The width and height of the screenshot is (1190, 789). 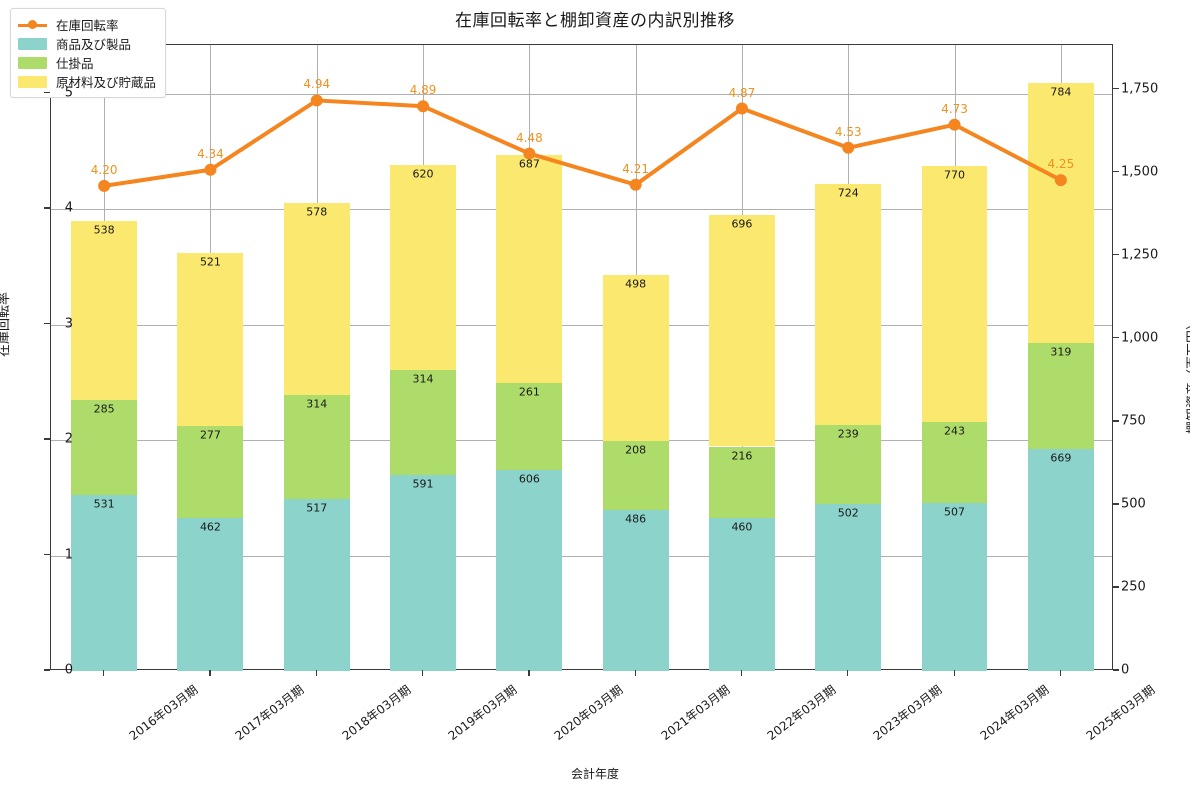 What do you see at coordinates (801, 713) in the screenshot?
I see `x-axis-tick-label: 2022年03月期` at bounding box center [801, 713].